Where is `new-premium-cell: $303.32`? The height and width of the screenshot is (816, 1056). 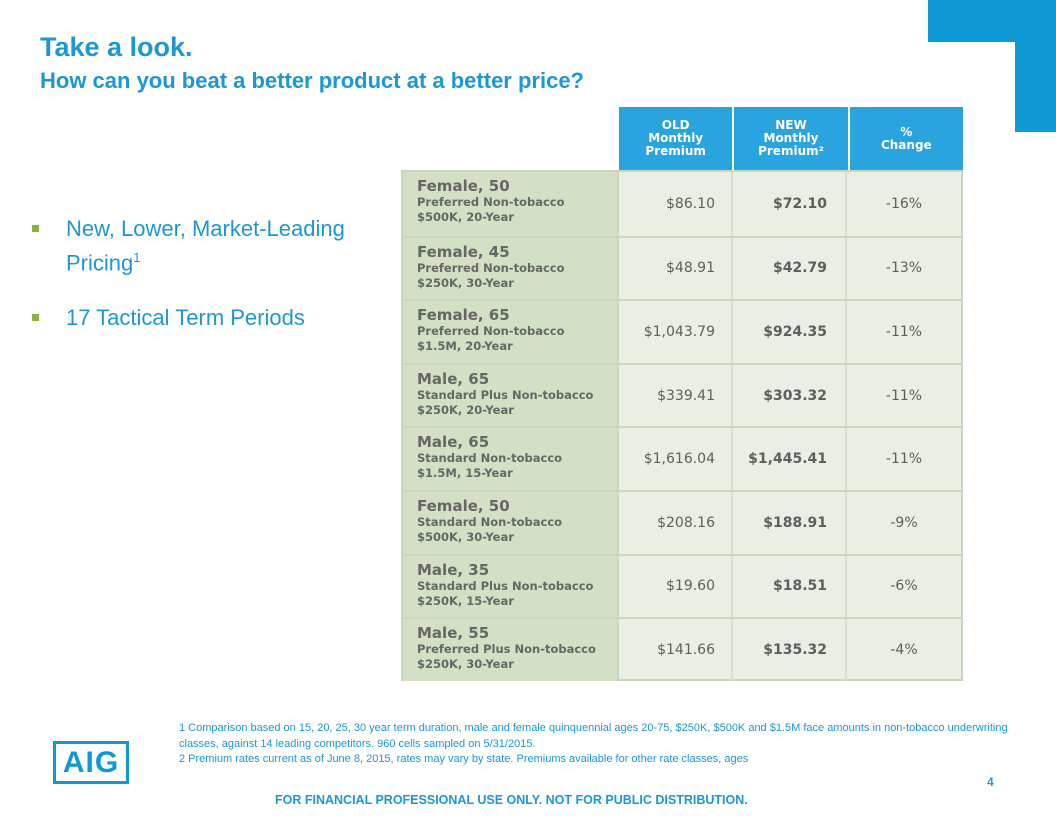 new-premium-cell: $303.32 is located at coordinates (790, 395).